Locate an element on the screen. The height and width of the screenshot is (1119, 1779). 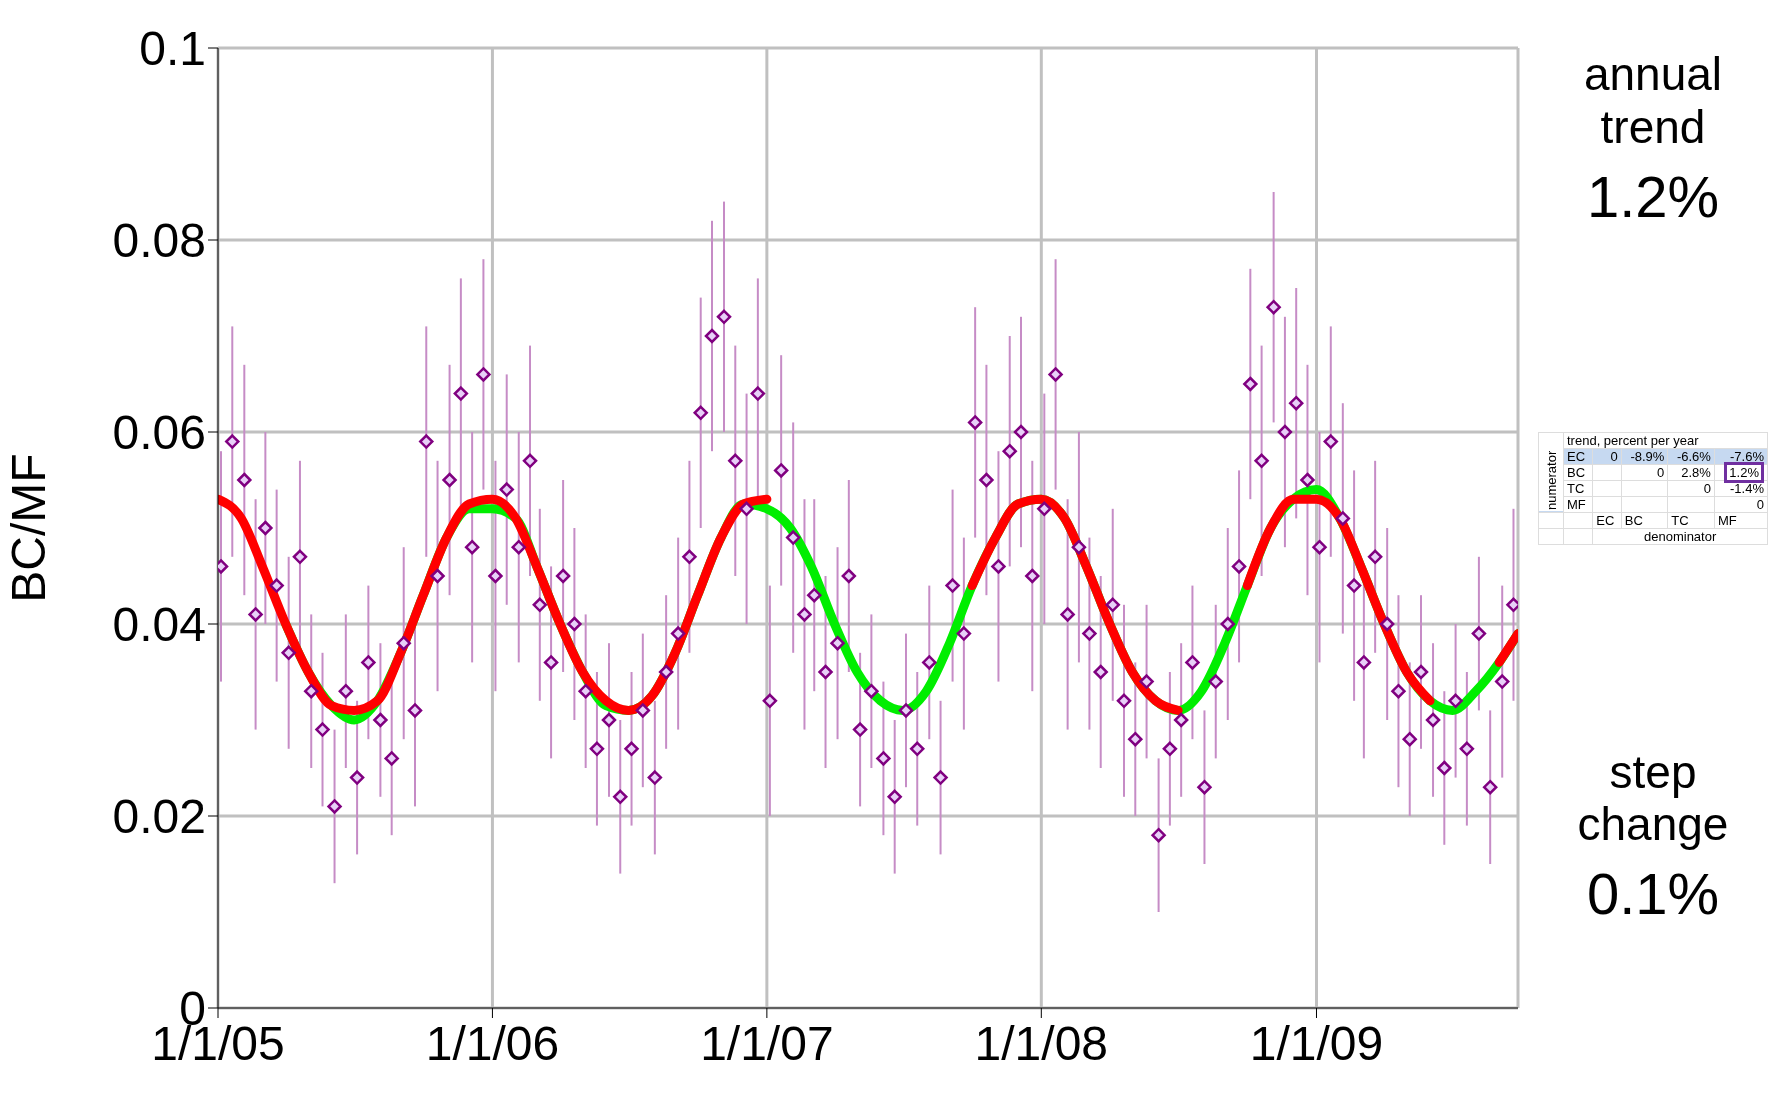
text: denominator is located at coordinates (1680, 536).